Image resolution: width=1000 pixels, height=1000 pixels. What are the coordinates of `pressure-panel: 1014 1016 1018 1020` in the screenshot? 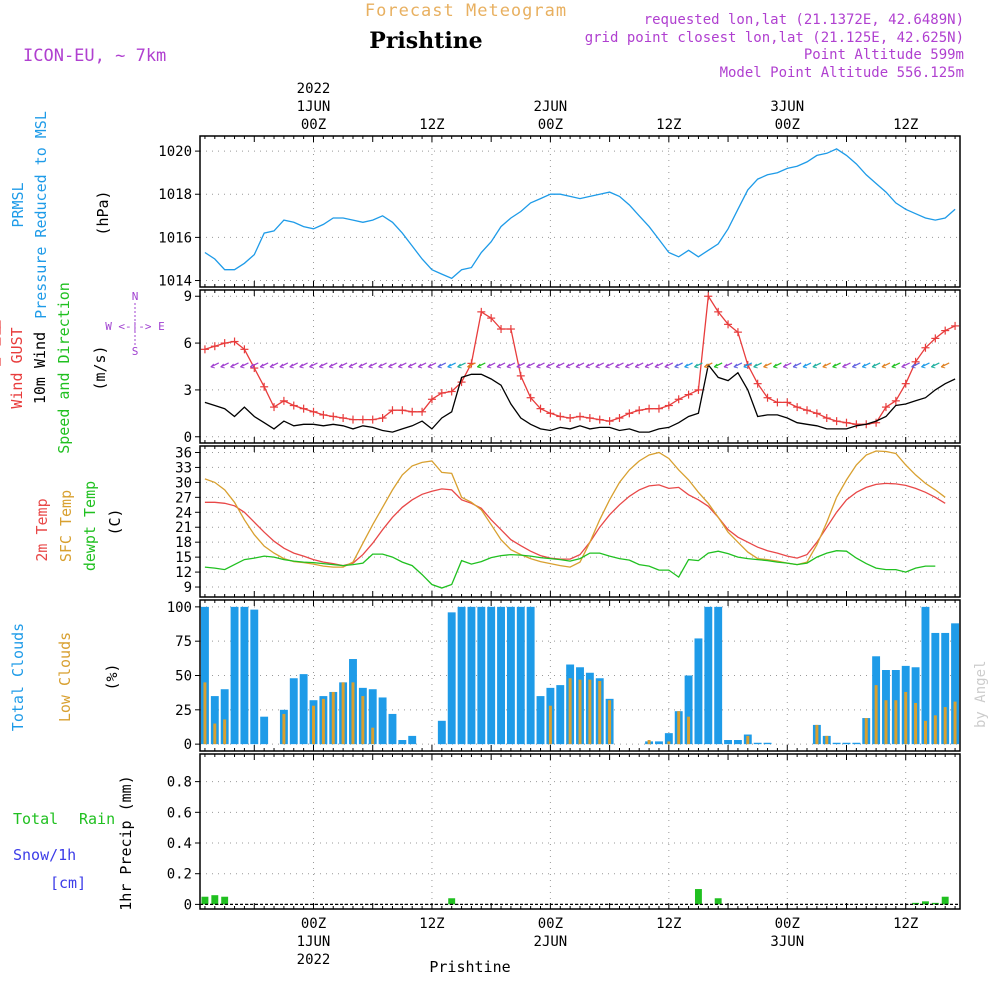 It's located at (559, 212).